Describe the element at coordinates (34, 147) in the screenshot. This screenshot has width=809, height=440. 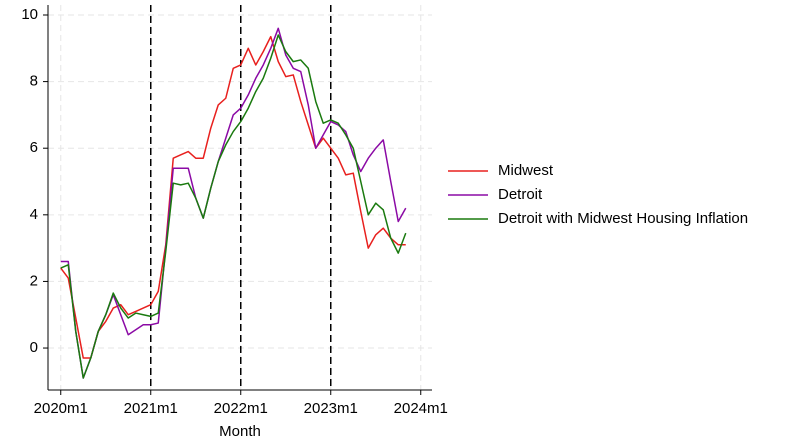
I see `y-tick-label: 6` at that location.